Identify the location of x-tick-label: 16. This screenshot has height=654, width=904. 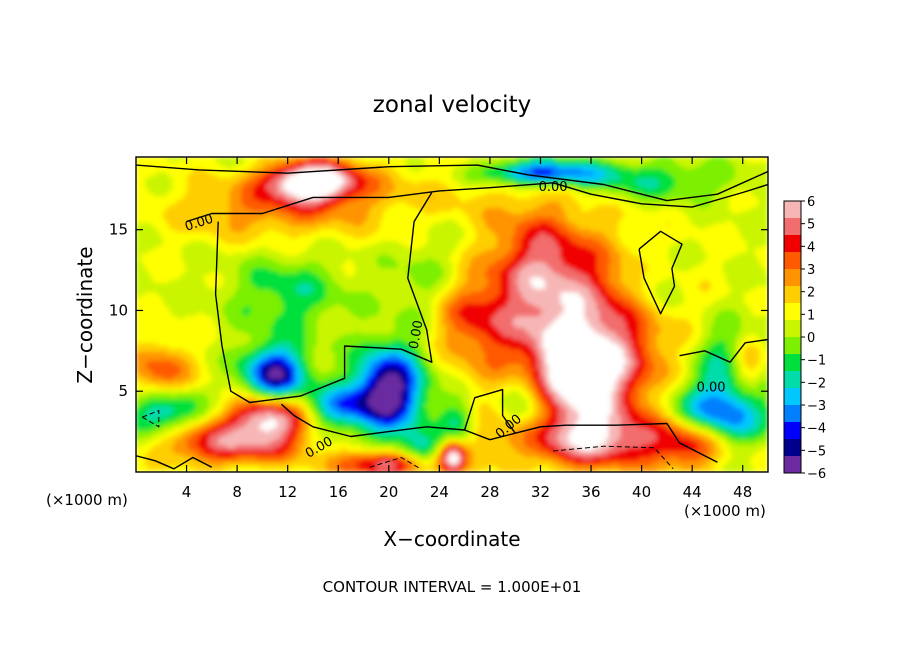
(338, 492).